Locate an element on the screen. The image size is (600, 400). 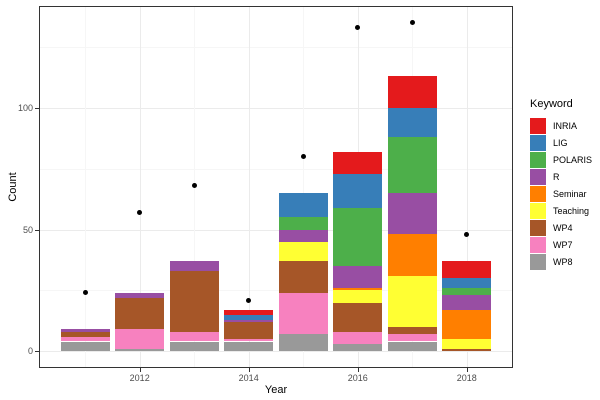
bar-segment-2013-R is located at coordinates (194, 266).